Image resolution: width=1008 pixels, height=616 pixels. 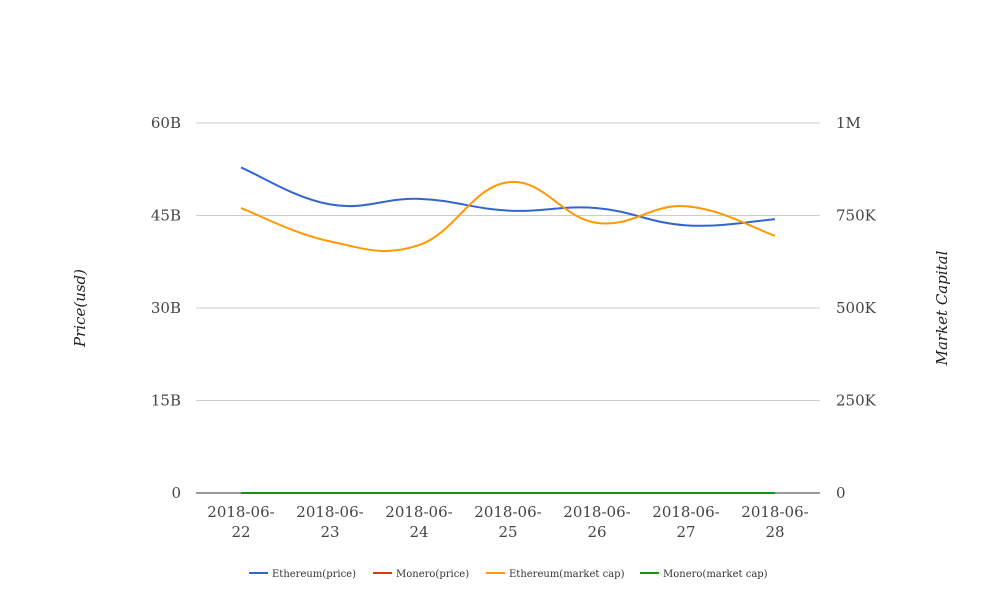 I want to click on legend-label: Monero(market cap), so click(x=715, y=574).